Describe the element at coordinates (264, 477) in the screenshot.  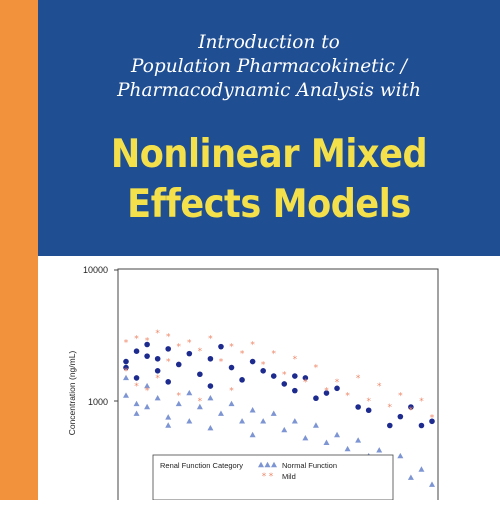
I see `legend-asterisk-marker-0: *` at that location.